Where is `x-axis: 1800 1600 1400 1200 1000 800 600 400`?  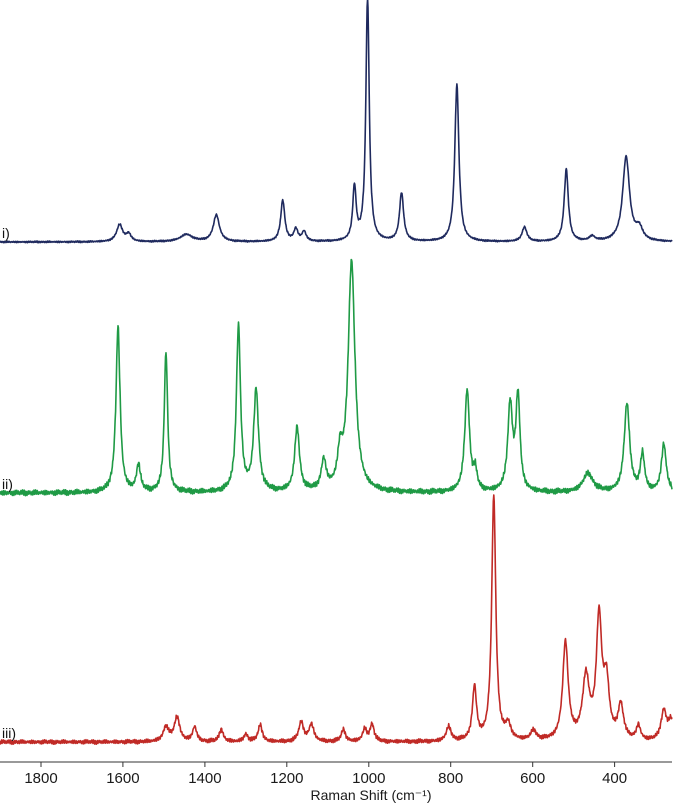 x-axis: 1800 1600 1400 1200 1000 800 600 400 is located at coordinates (336, 774).